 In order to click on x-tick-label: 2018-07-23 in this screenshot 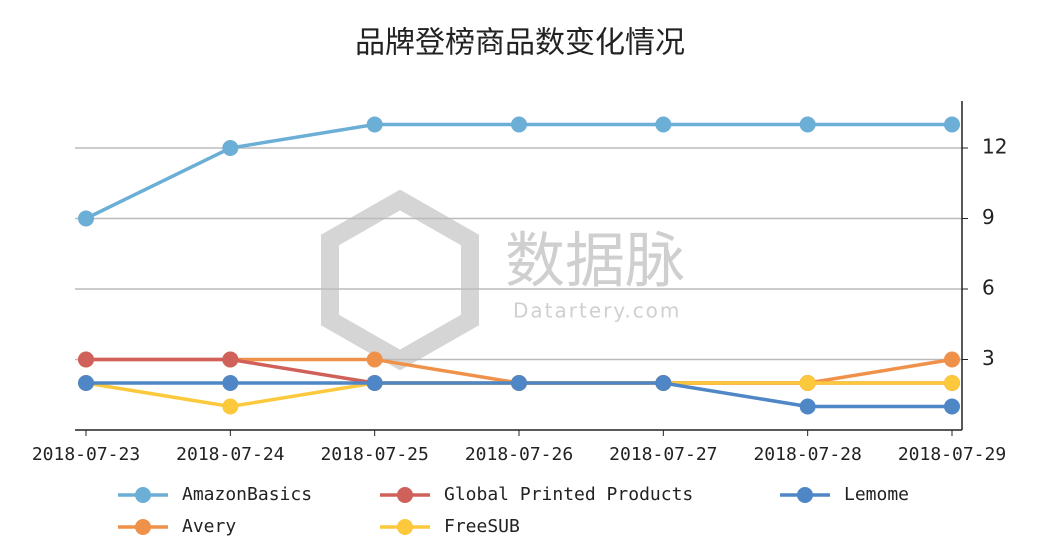, I will do `click(86, 454)`.